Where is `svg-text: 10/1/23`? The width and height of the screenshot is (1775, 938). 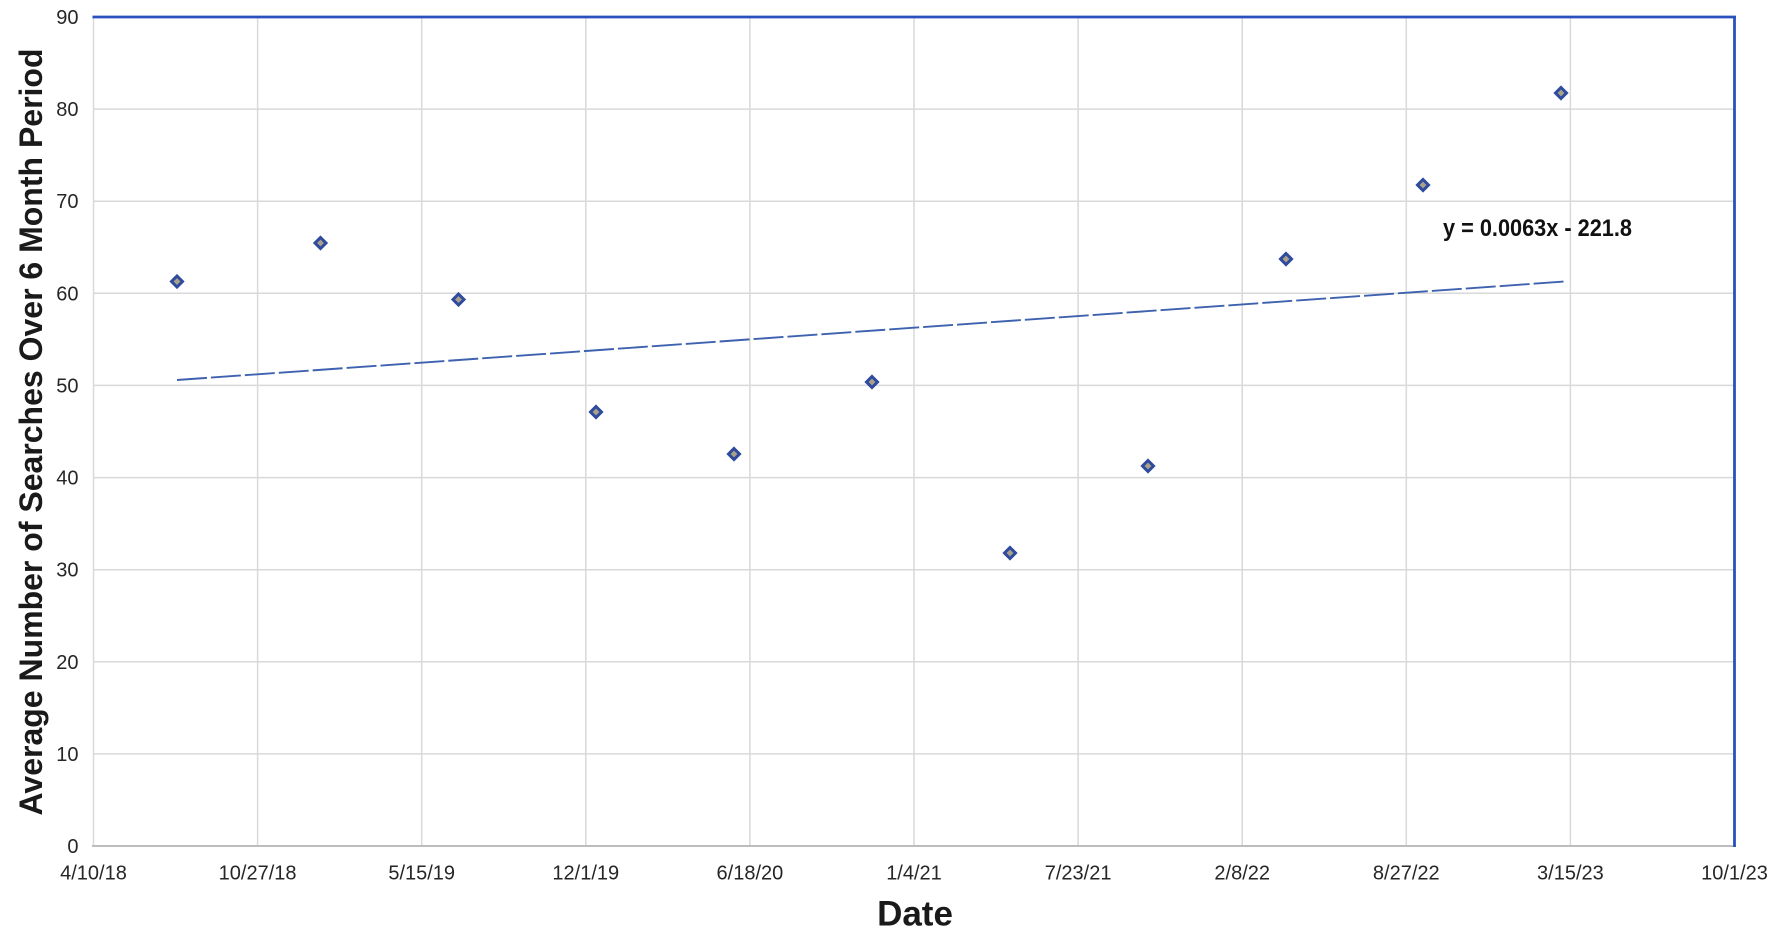 svg-text: 10/1/23 is located at coordinates (1734, 874).